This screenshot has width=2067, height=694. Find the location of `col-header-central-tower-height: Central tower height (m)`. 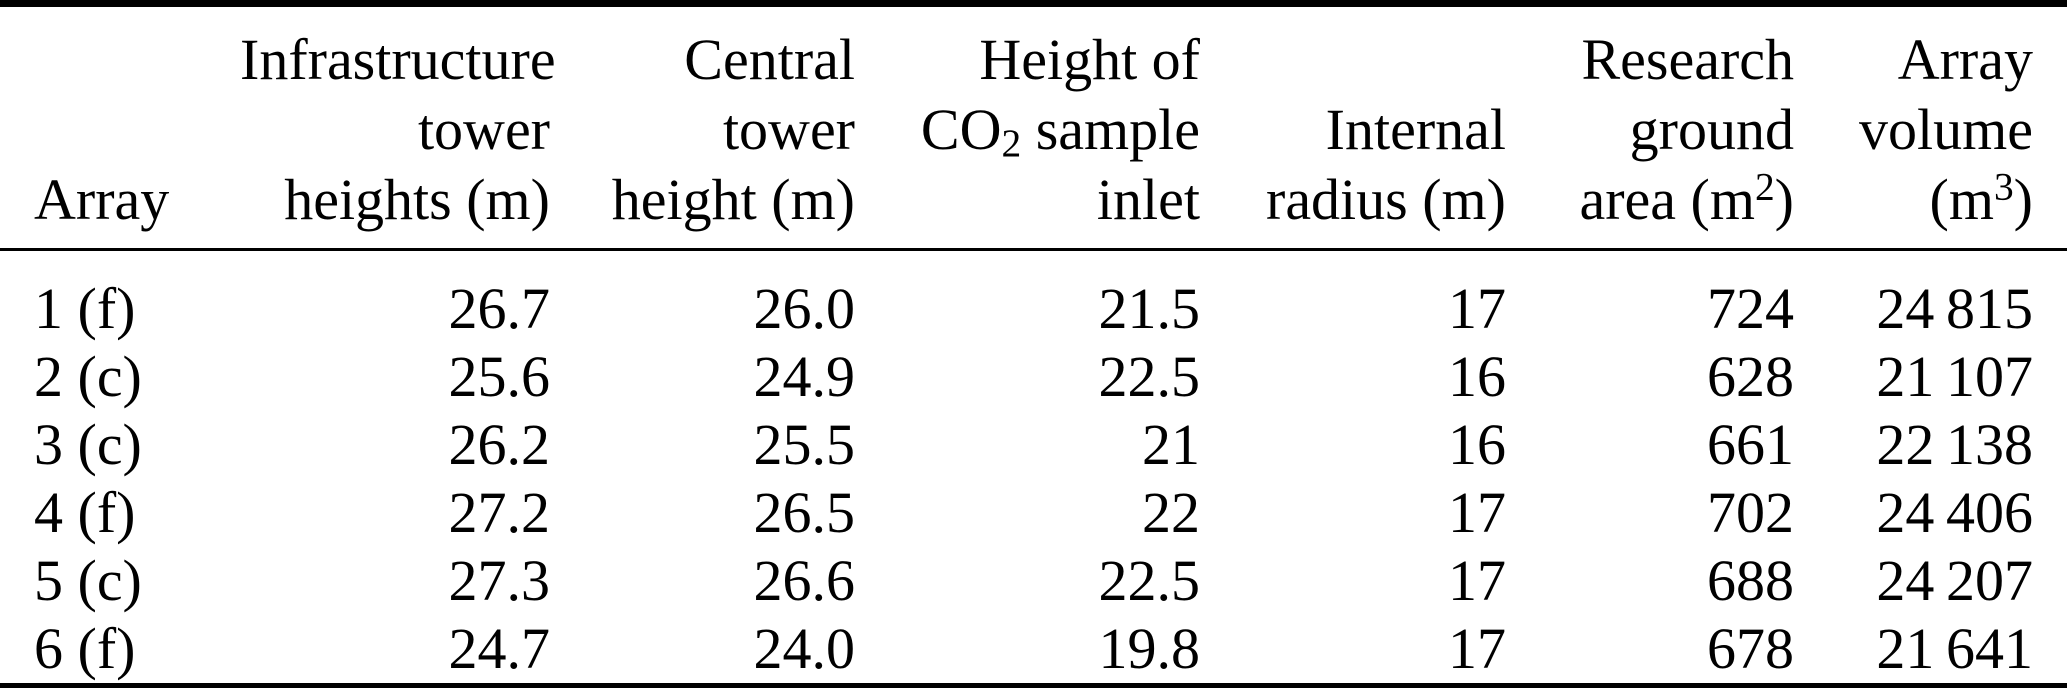

col-header-central-tower-height: Central tower height (m) is located at coordinates (702, 127).